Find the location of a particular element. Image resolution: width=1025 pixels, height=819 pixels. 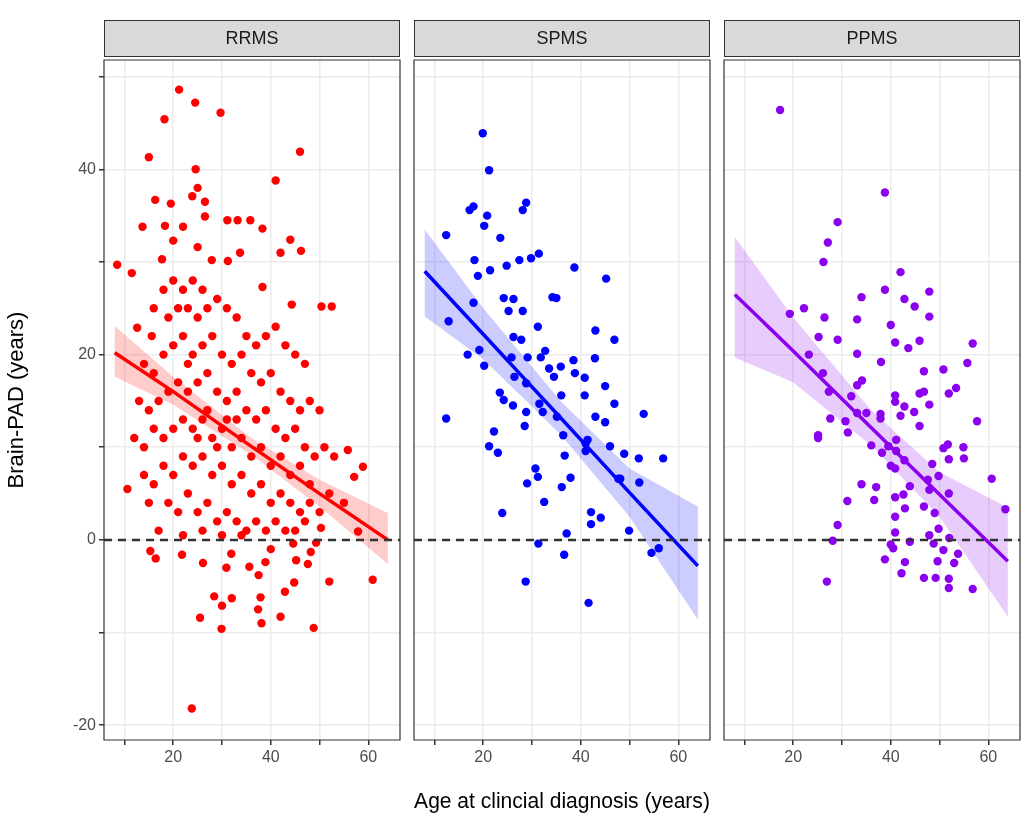

chart-title: SPMS is located at coordinates (562, 38).